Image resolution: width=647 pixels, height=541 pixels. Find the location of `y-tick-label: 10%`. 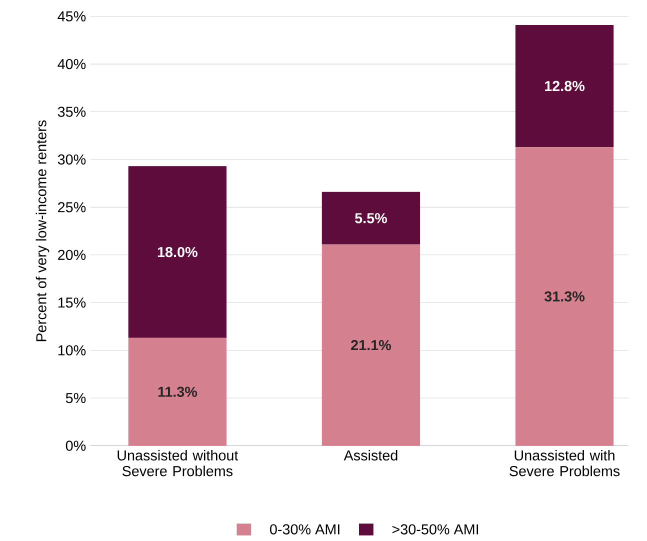

y-tick-label: 10% is located at coordinates (72, 350).